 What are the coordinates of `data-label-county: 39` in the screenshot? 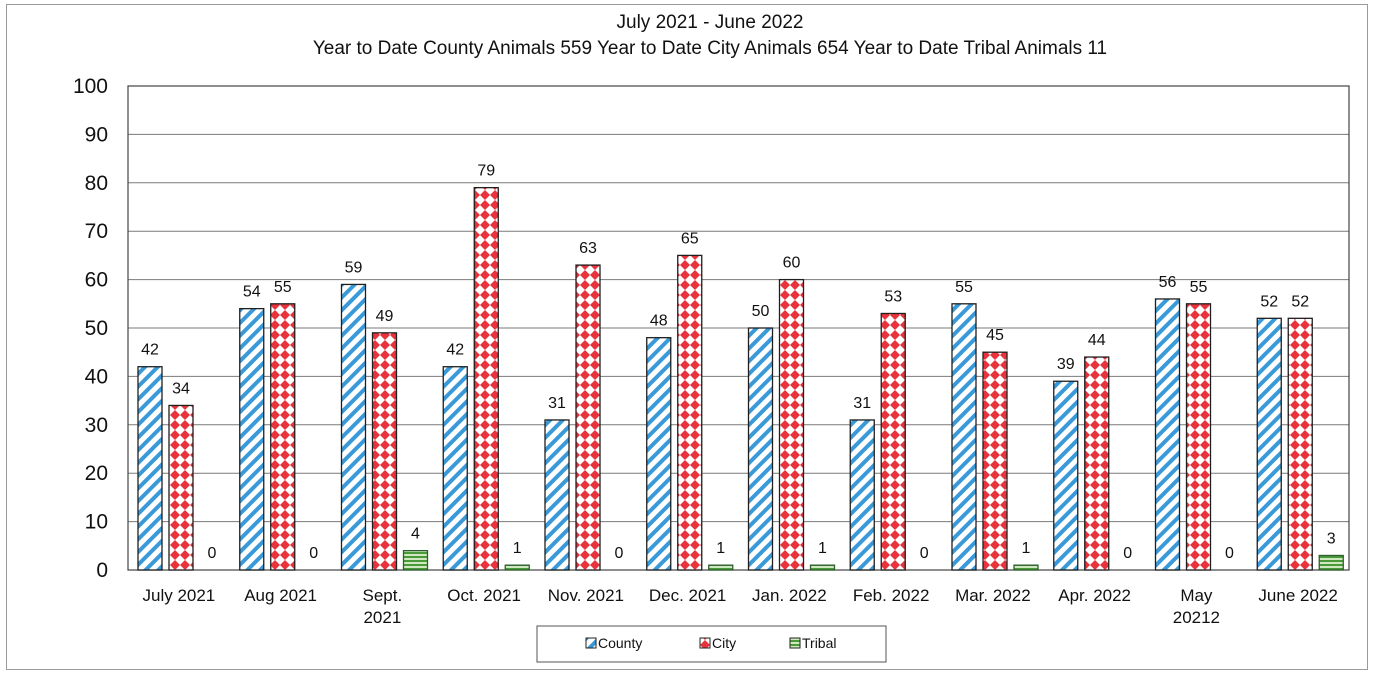 It's located at (1066, 364).